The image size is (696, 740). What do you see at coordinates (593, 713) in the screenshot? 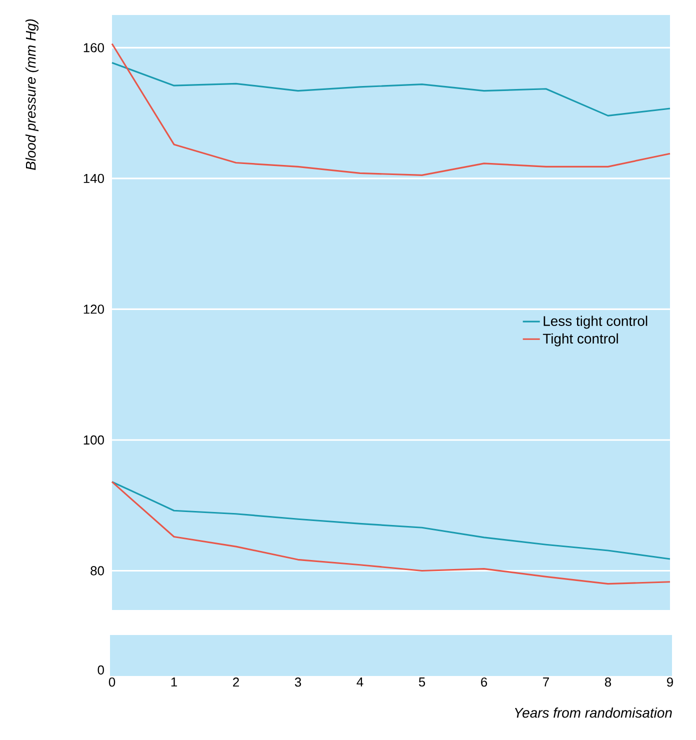
I see `x-axis-title: Years from randomisation` at bounding box center [593, 713].